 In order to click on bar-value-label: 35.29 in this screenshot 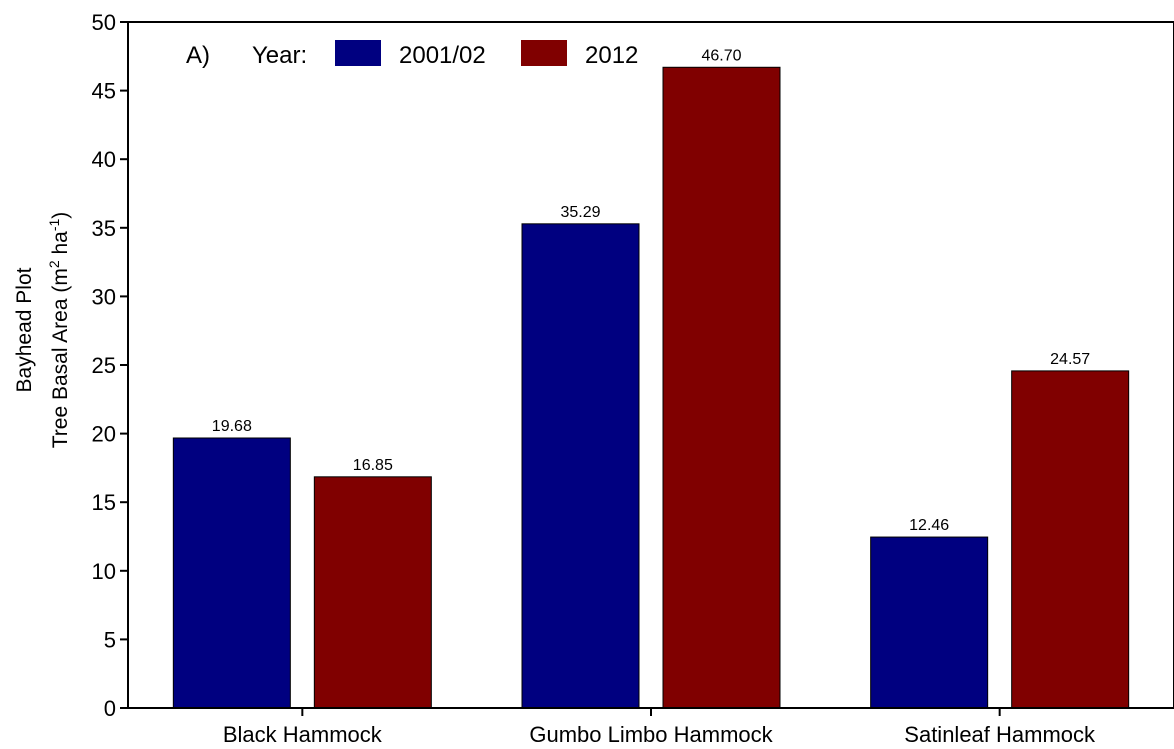, I will do `click(580, 212)`.